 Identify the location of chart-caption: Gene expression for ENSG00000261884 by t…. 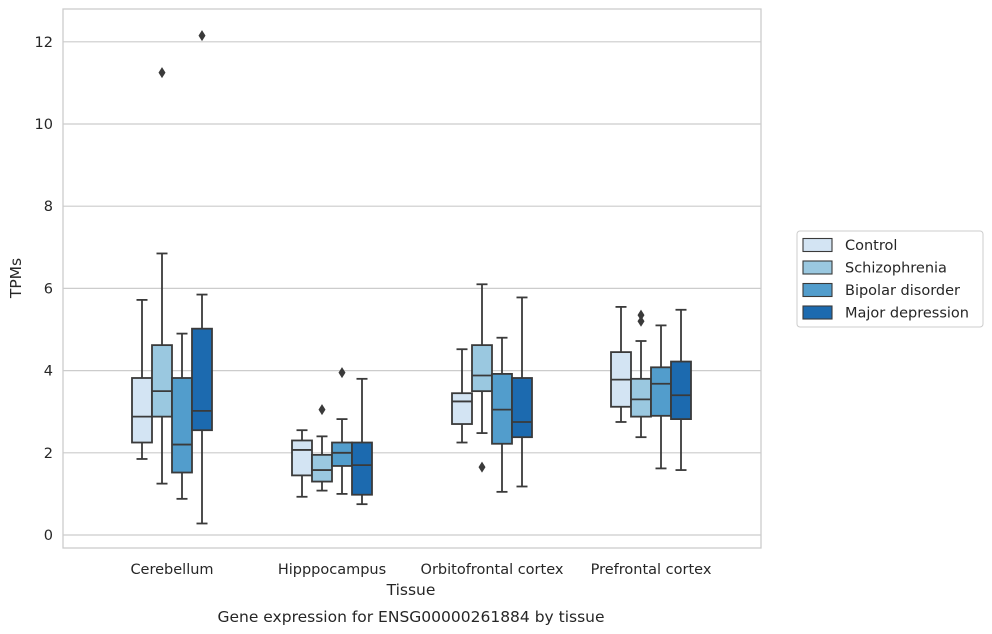
(410, 617).